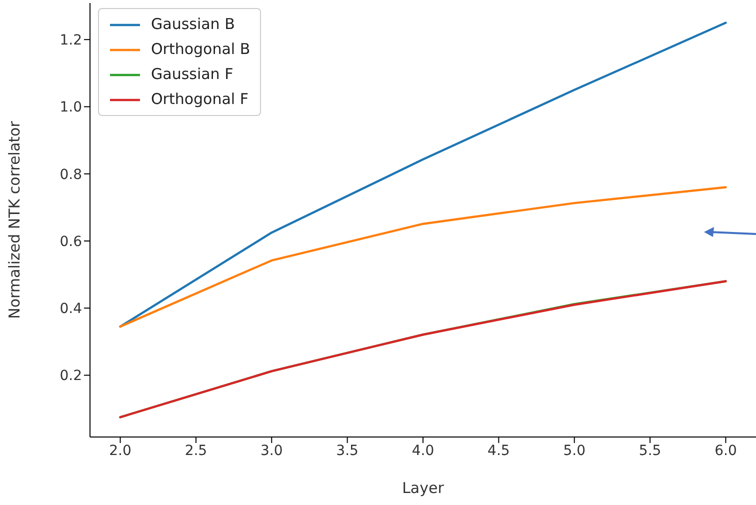 This screenshot has width=756, height=505. What do you see at coordinates (423, 488) in the screenshot?
I see `x-axis-title: Layer` at bounding box center [423, 488].